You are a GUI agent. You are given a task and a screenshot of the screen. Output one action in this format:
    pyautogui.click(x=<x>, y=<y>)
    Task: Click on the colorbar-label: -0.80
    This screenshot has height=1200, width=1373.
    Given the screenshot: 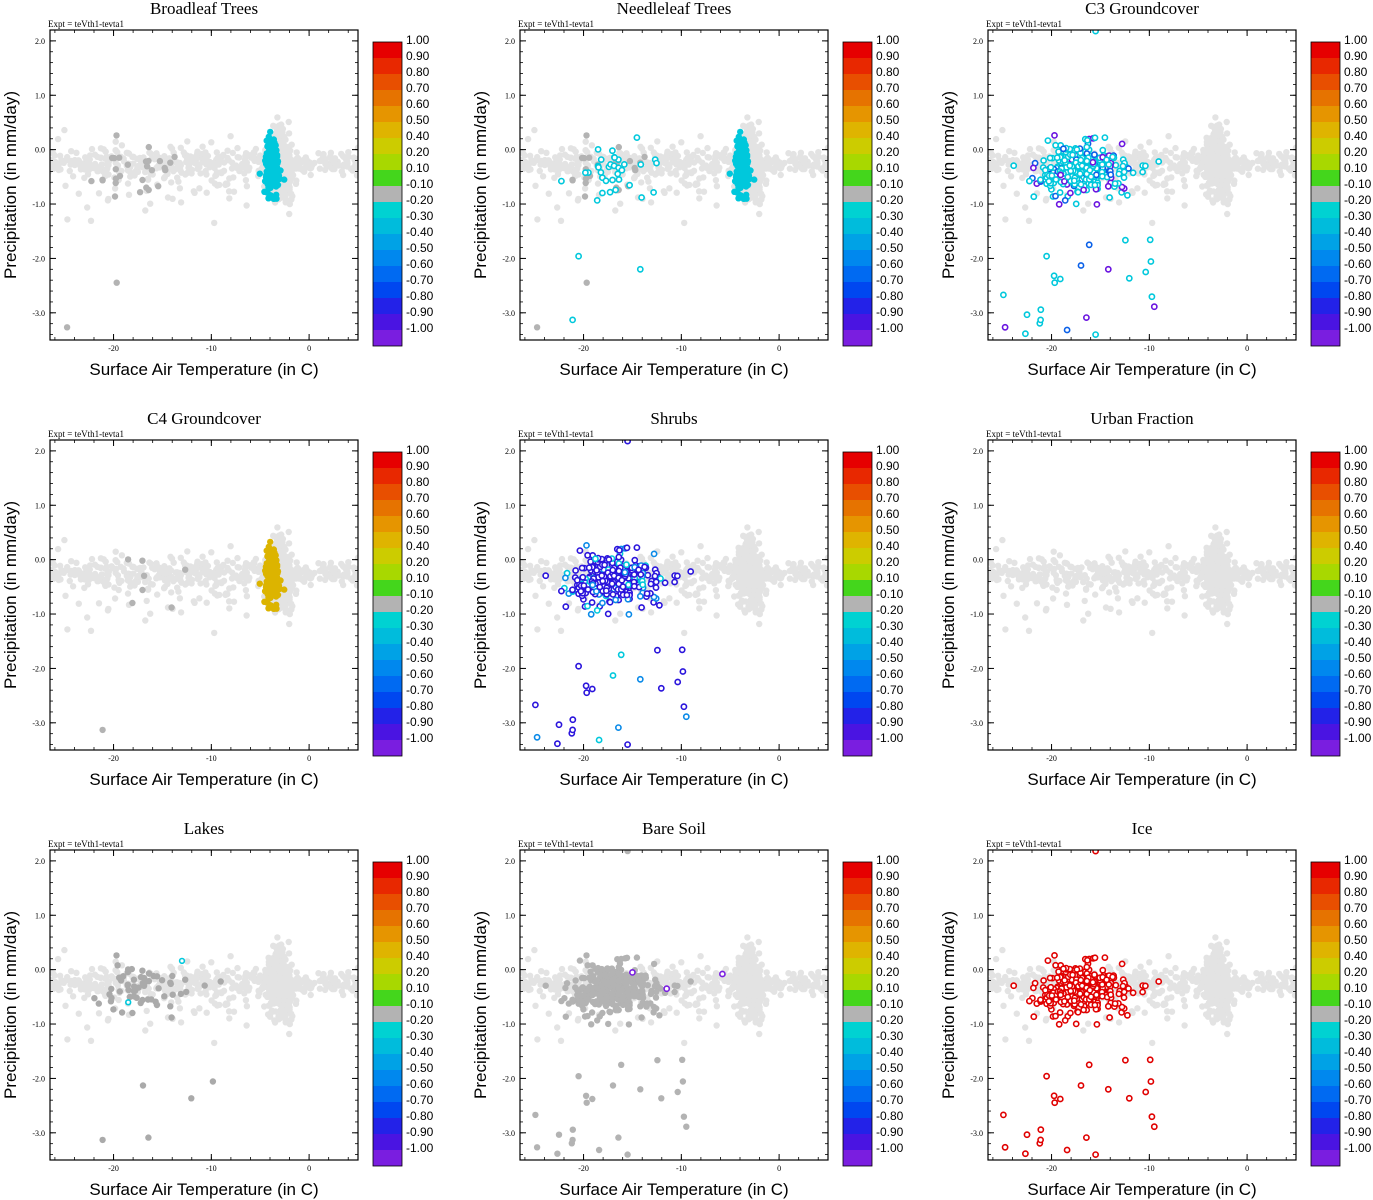 What is the action you would take?
    pyautogui.click(x=420, y=296)
    